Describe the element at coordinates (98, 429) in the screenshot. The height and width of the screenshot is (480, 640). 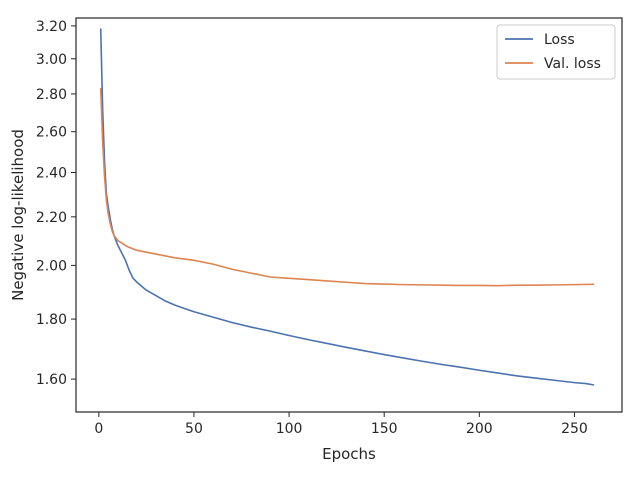
I see `x-tick-label: 0` at that location.